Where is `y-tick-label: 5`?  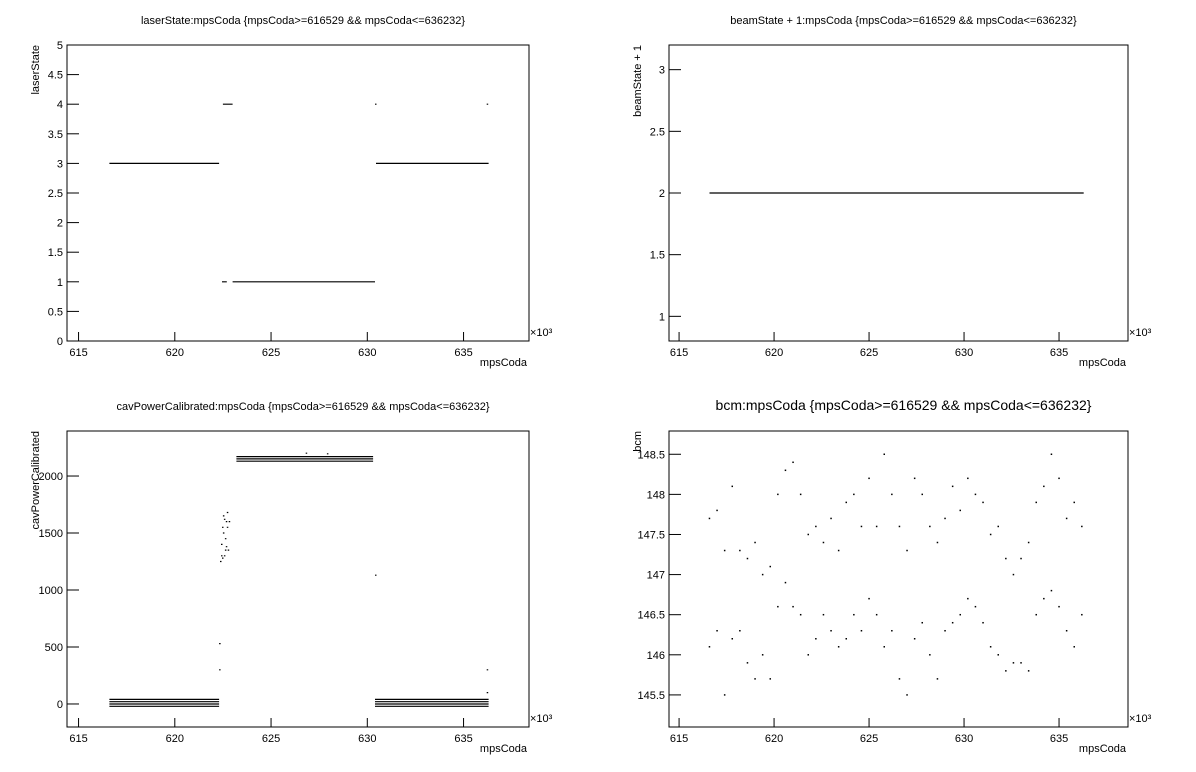 y-tick-label: 5 is located at coordinates (60, 46).